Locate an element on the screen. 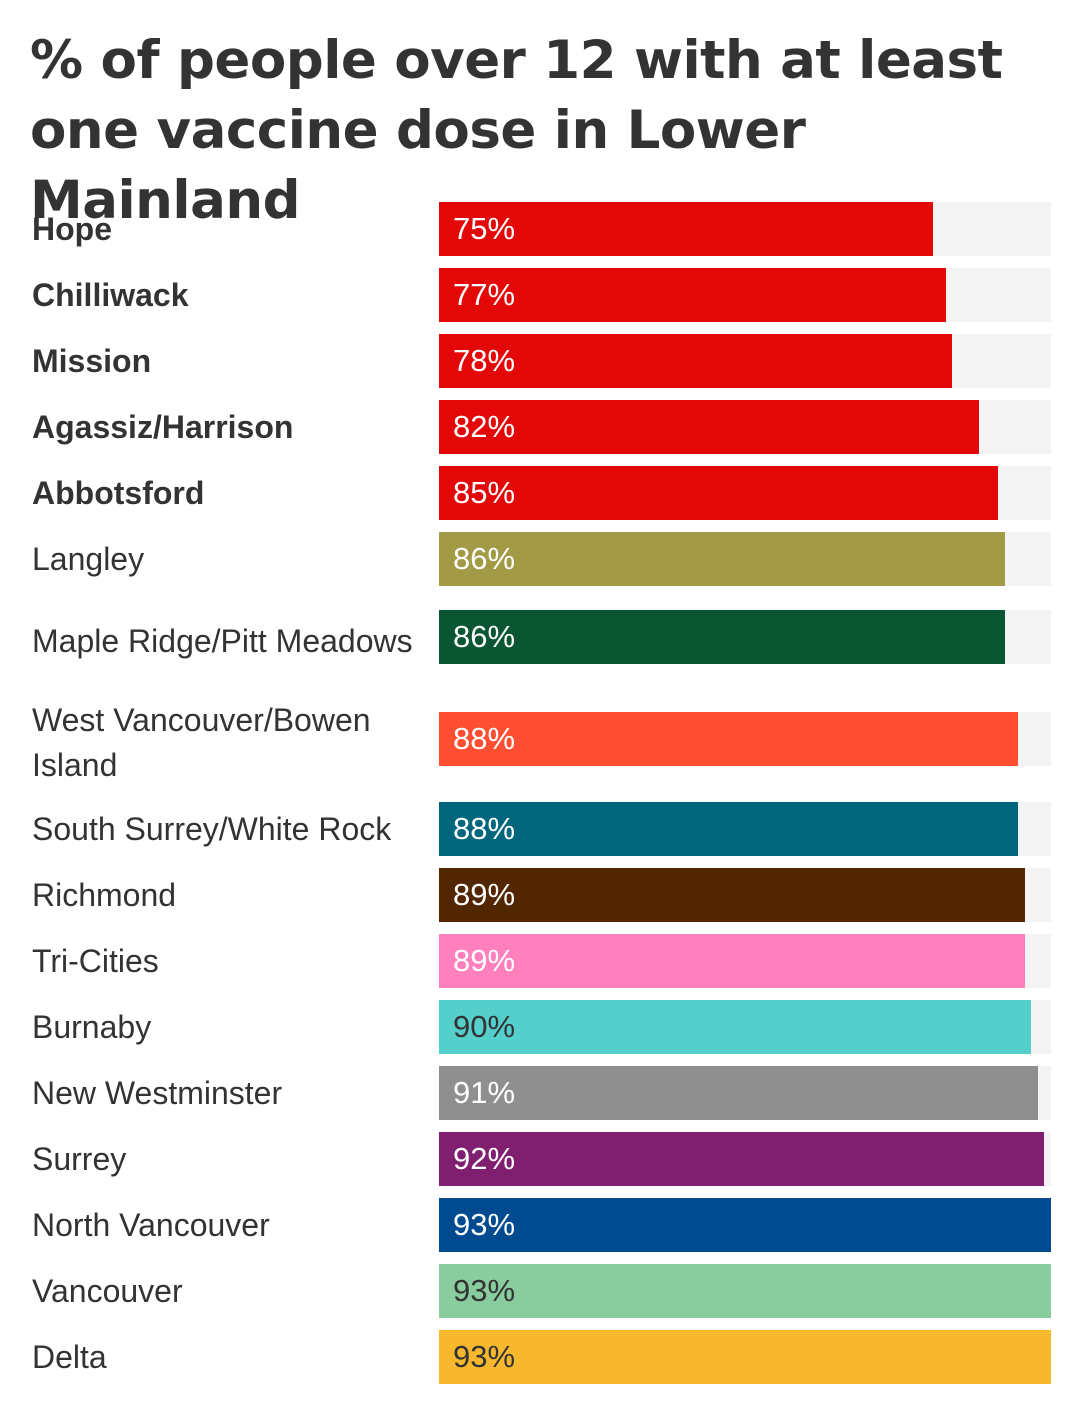 The height and width of the screenshot is (1418, 1080). category-label: Hope is located at coordinates (72, 228).